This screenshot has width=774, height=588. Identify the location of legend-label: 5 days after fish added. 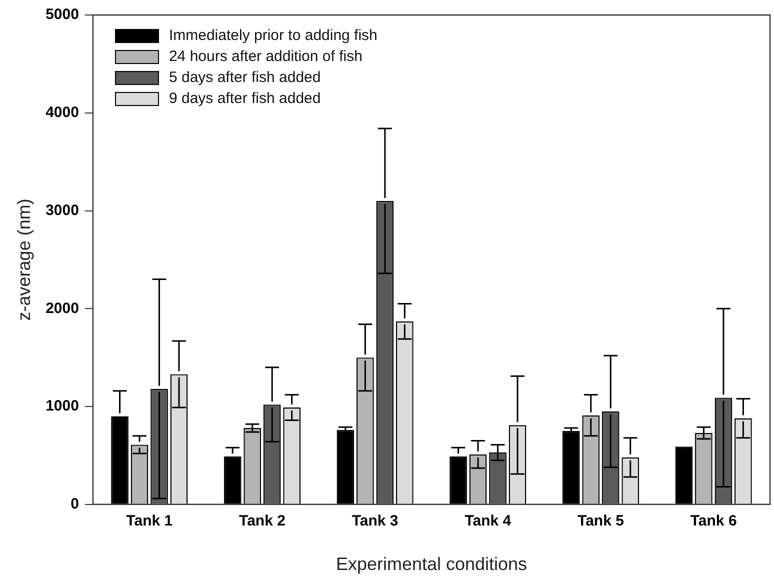
(244, 77).